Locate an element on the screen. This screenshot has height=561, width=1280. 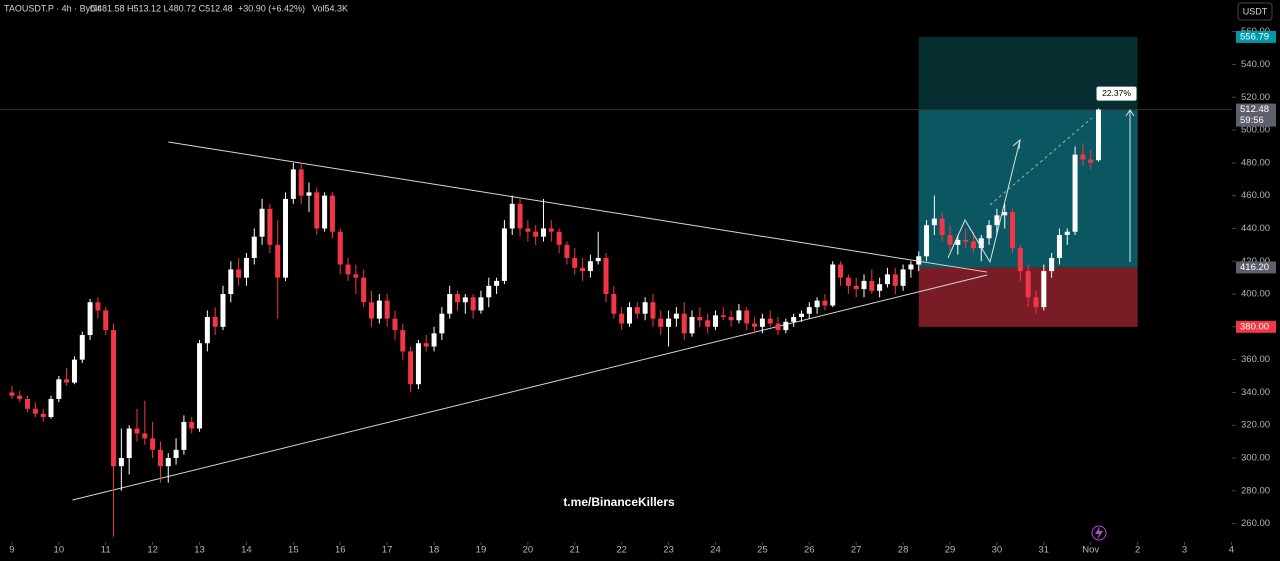
y-tick-label: 340.00 is located at coordinates (1255, 392).